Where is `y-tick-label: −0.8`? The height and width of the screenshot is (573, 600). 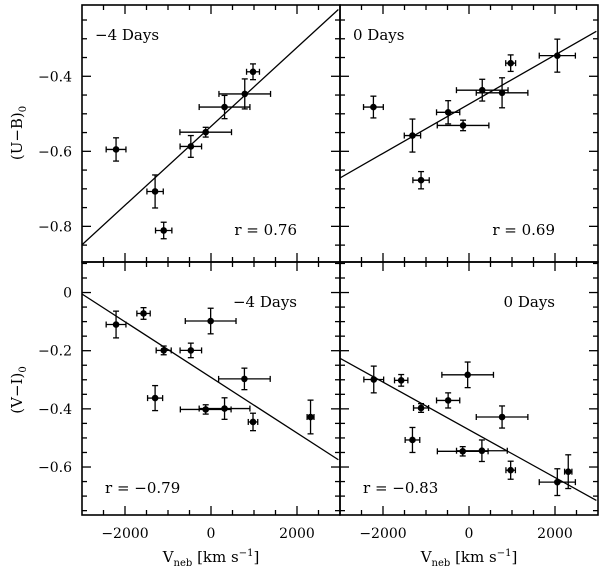 y-tick-label: −0.8 is located at coordinates (55, 227).